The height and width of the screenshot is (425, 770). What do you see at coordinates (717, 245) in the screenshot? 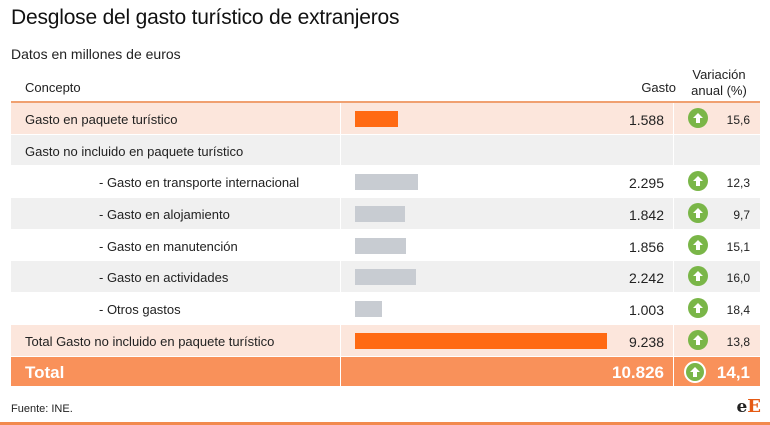
I see `variation-cell: 15,1` at bounding box center [717, 245].